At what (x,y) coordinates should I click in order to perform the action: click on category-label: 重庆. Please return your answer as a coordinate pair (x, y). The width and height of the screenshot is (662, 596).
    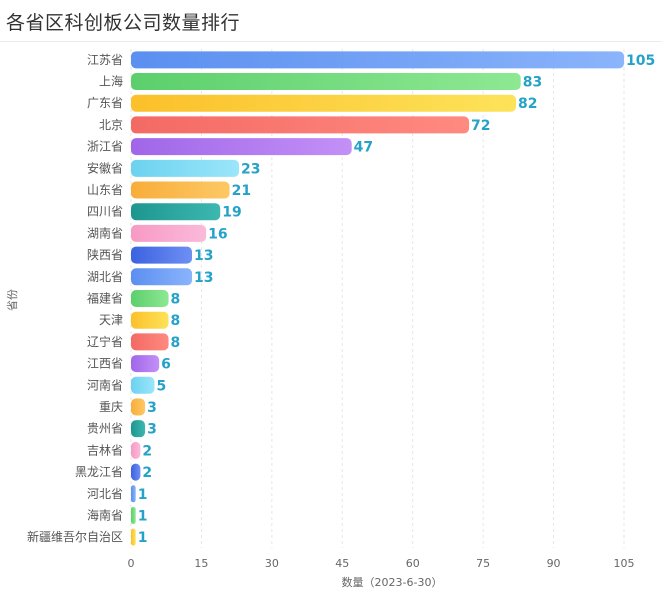
    Looking at the image, I should click on (111, 407).